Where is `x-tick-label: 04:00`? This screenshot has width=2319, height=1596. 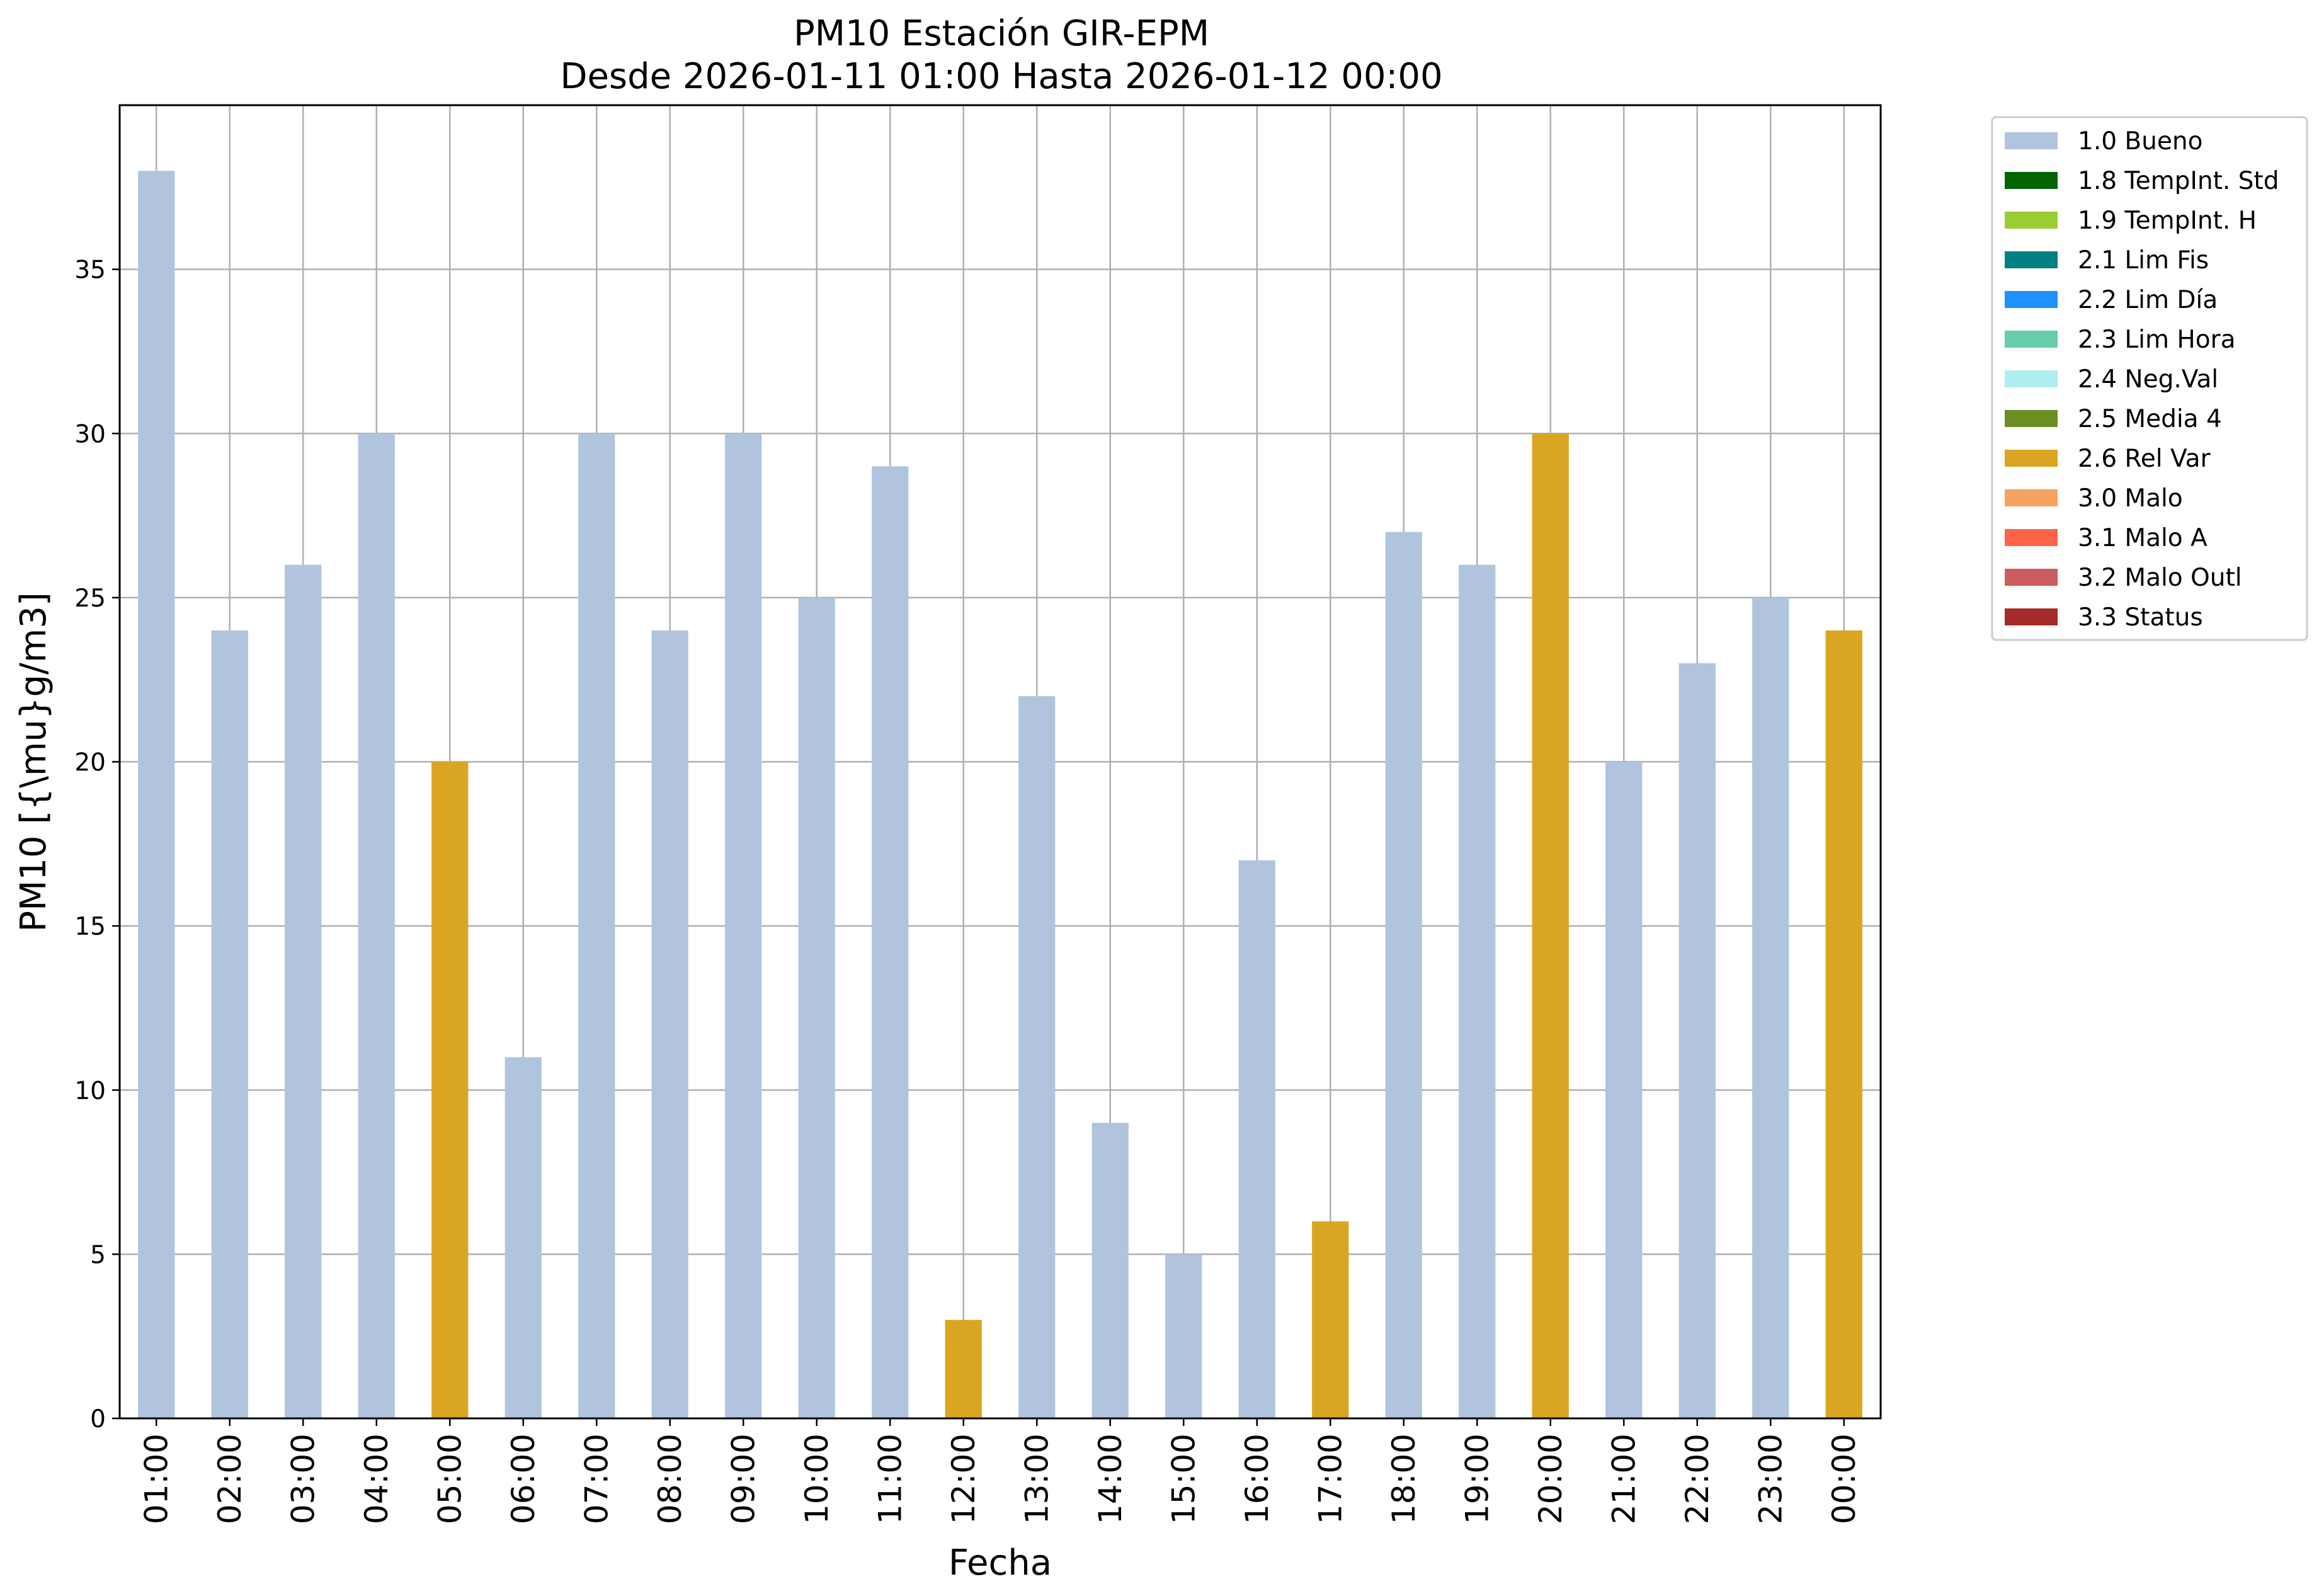 x-tick-label: 04:00 is located at coordinates (376, 1479).